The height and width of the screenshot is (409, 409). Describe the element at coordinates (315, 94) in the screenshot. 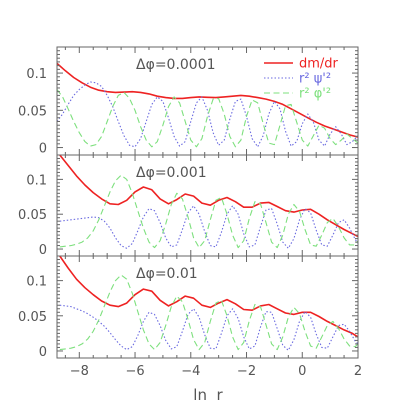

I see `legend-label-phi: r² φ'²` at that location.